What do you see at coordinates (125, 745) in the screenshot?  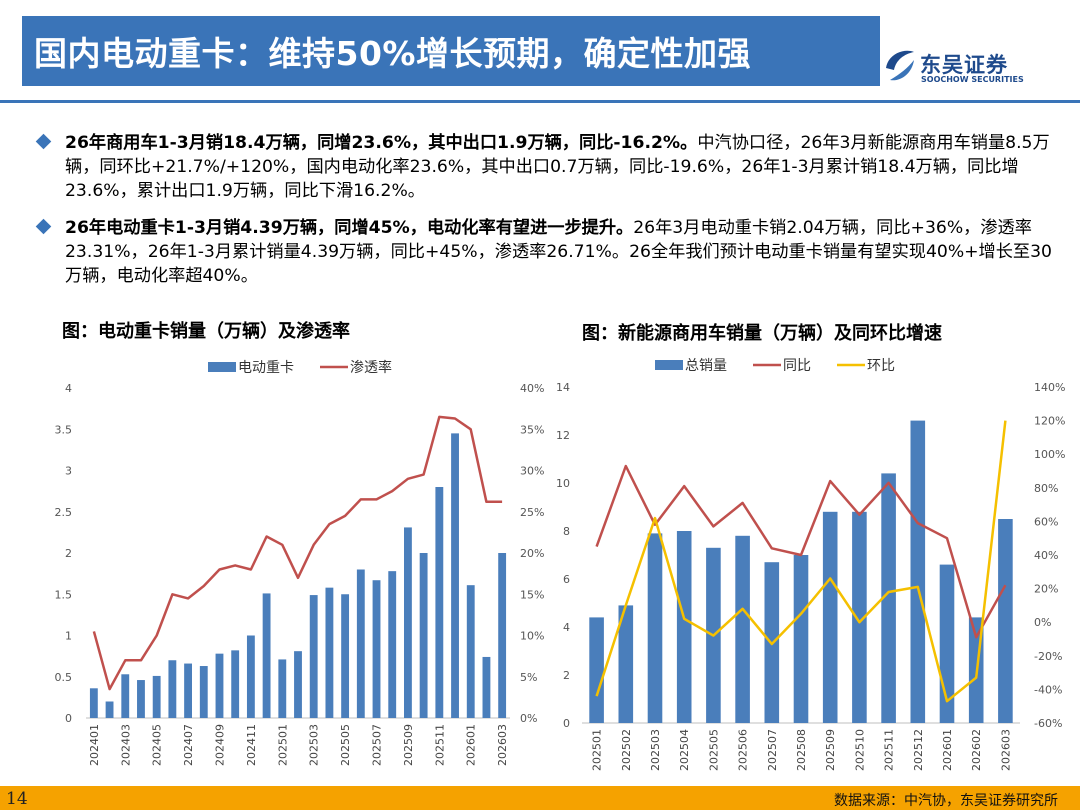 I see `x-tick-label: 202403` at bounding box center [125, 745].